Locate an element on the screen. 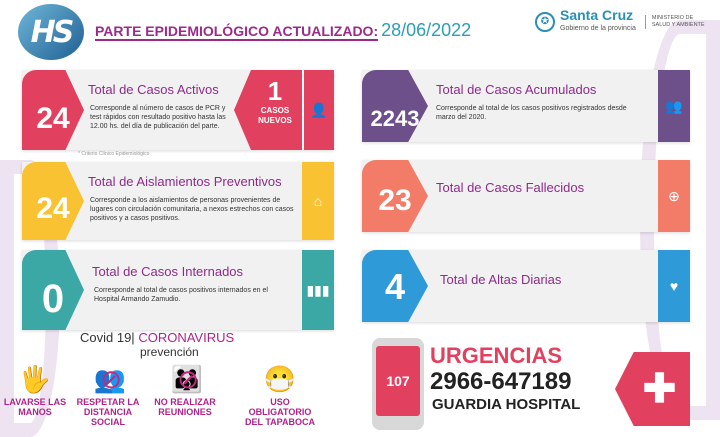 The image size is (720, 437). discharges-value: 4 is located at coordinates (395, 286).